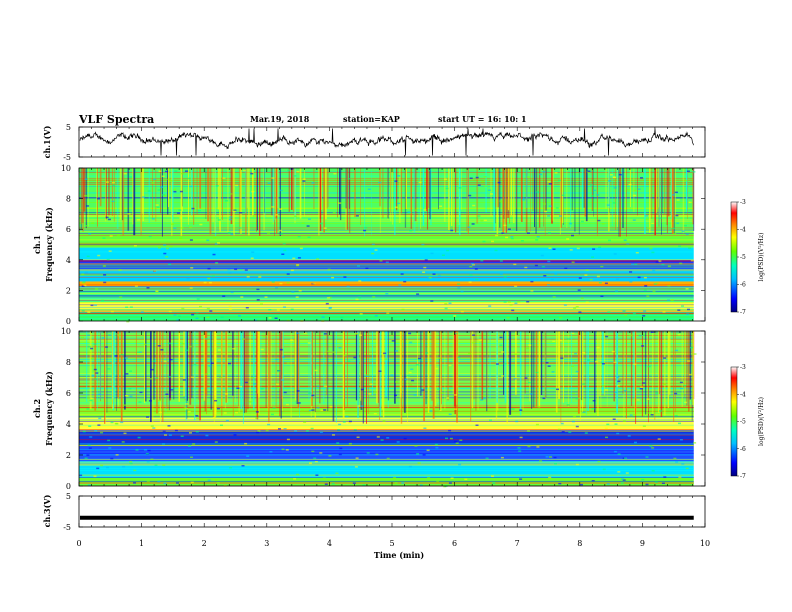  I want to click on ch2-spectrogram-ylabel: Frequency (kHz), so click(49, 408).